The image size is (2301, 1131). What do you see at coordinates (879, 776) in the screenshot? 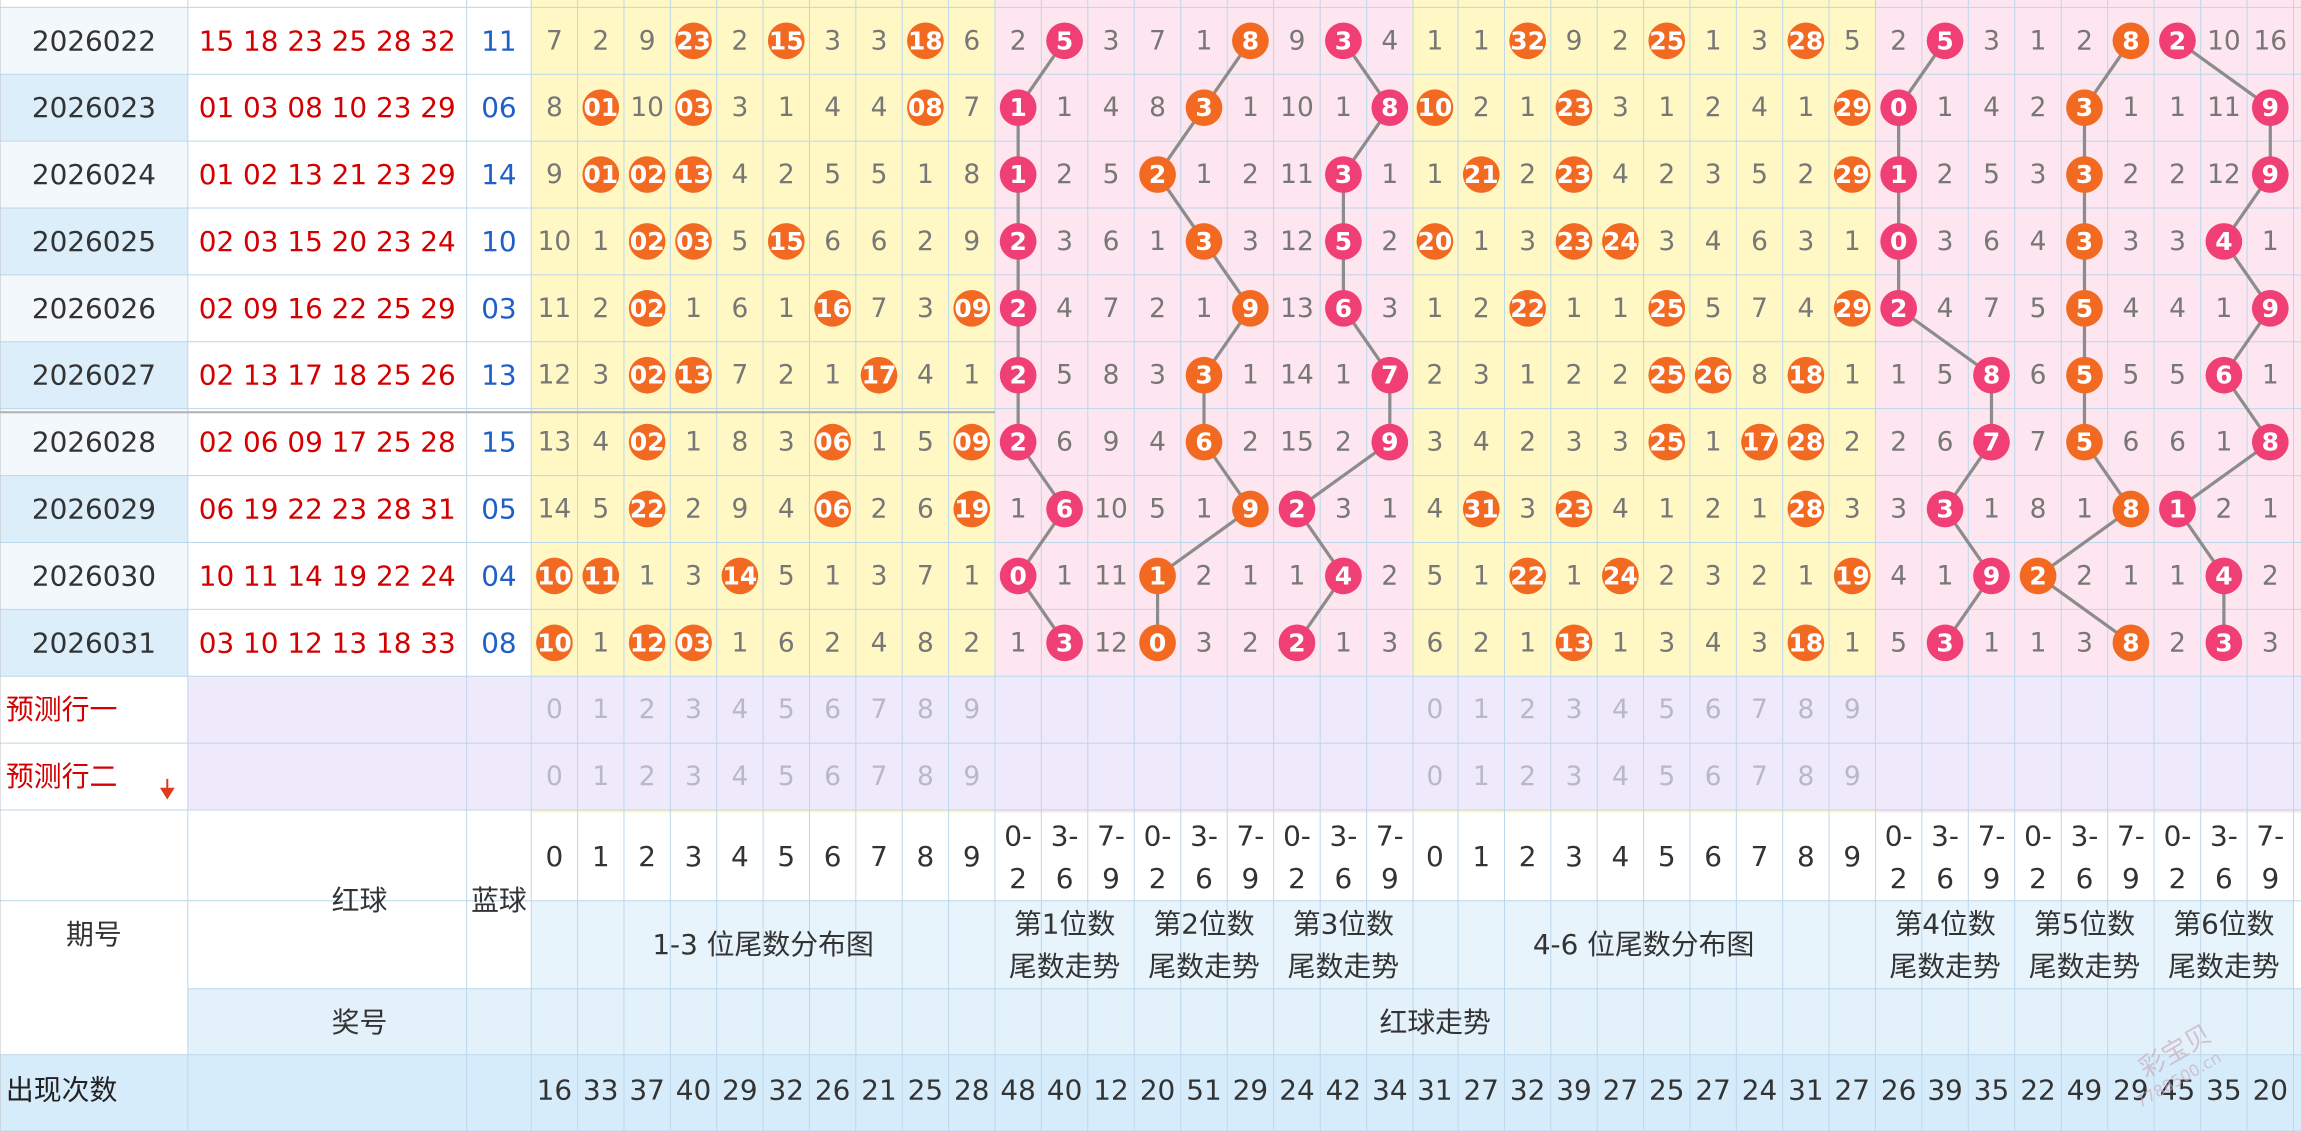
I see `predict-digit: 7` at bounding box center [879, 776].